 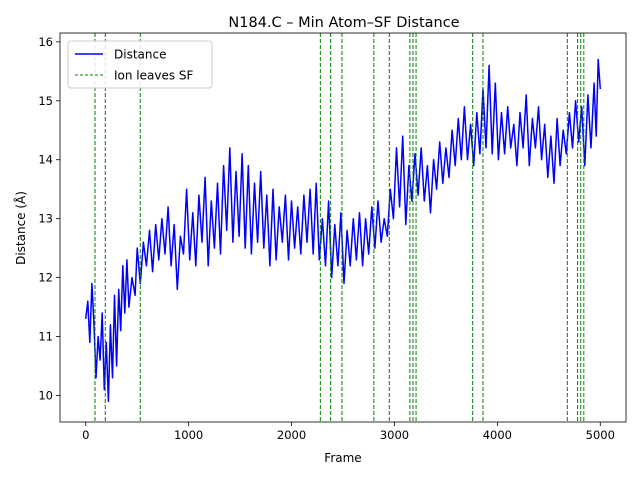 I want to click on y-tick-label: 11, so click(x=45, y=337).